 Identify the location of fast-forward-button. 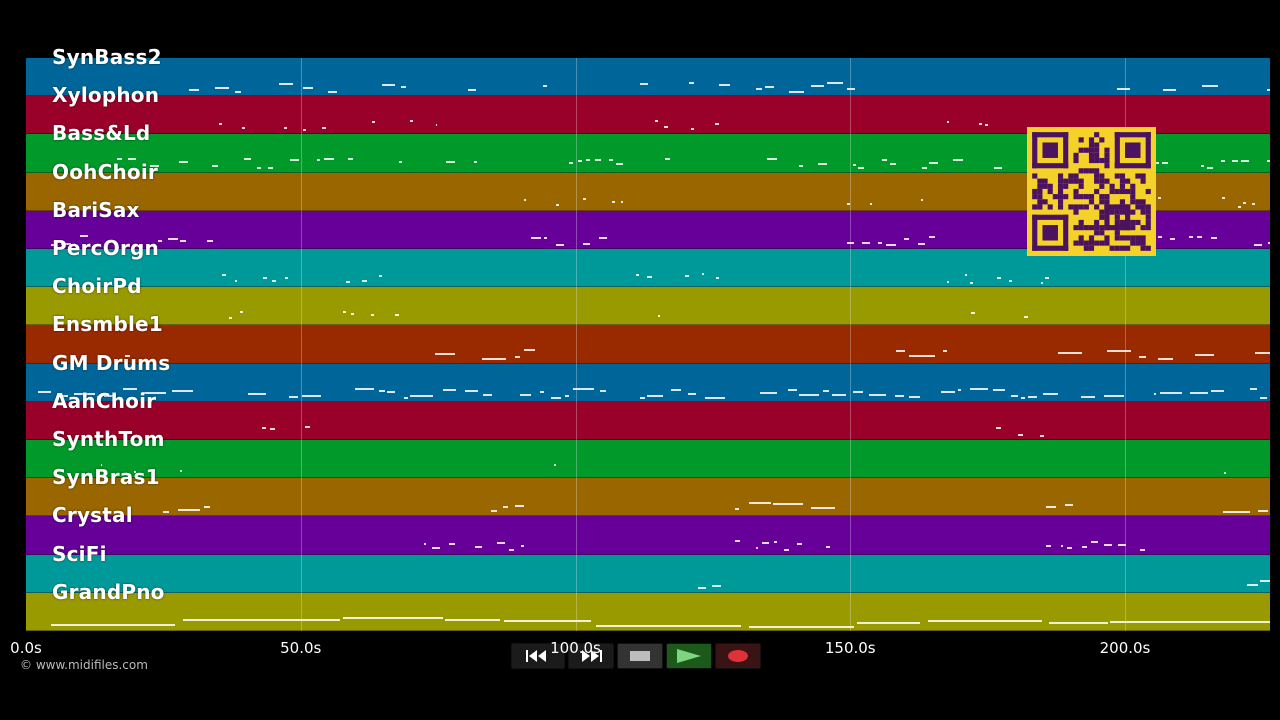
(591, 656).